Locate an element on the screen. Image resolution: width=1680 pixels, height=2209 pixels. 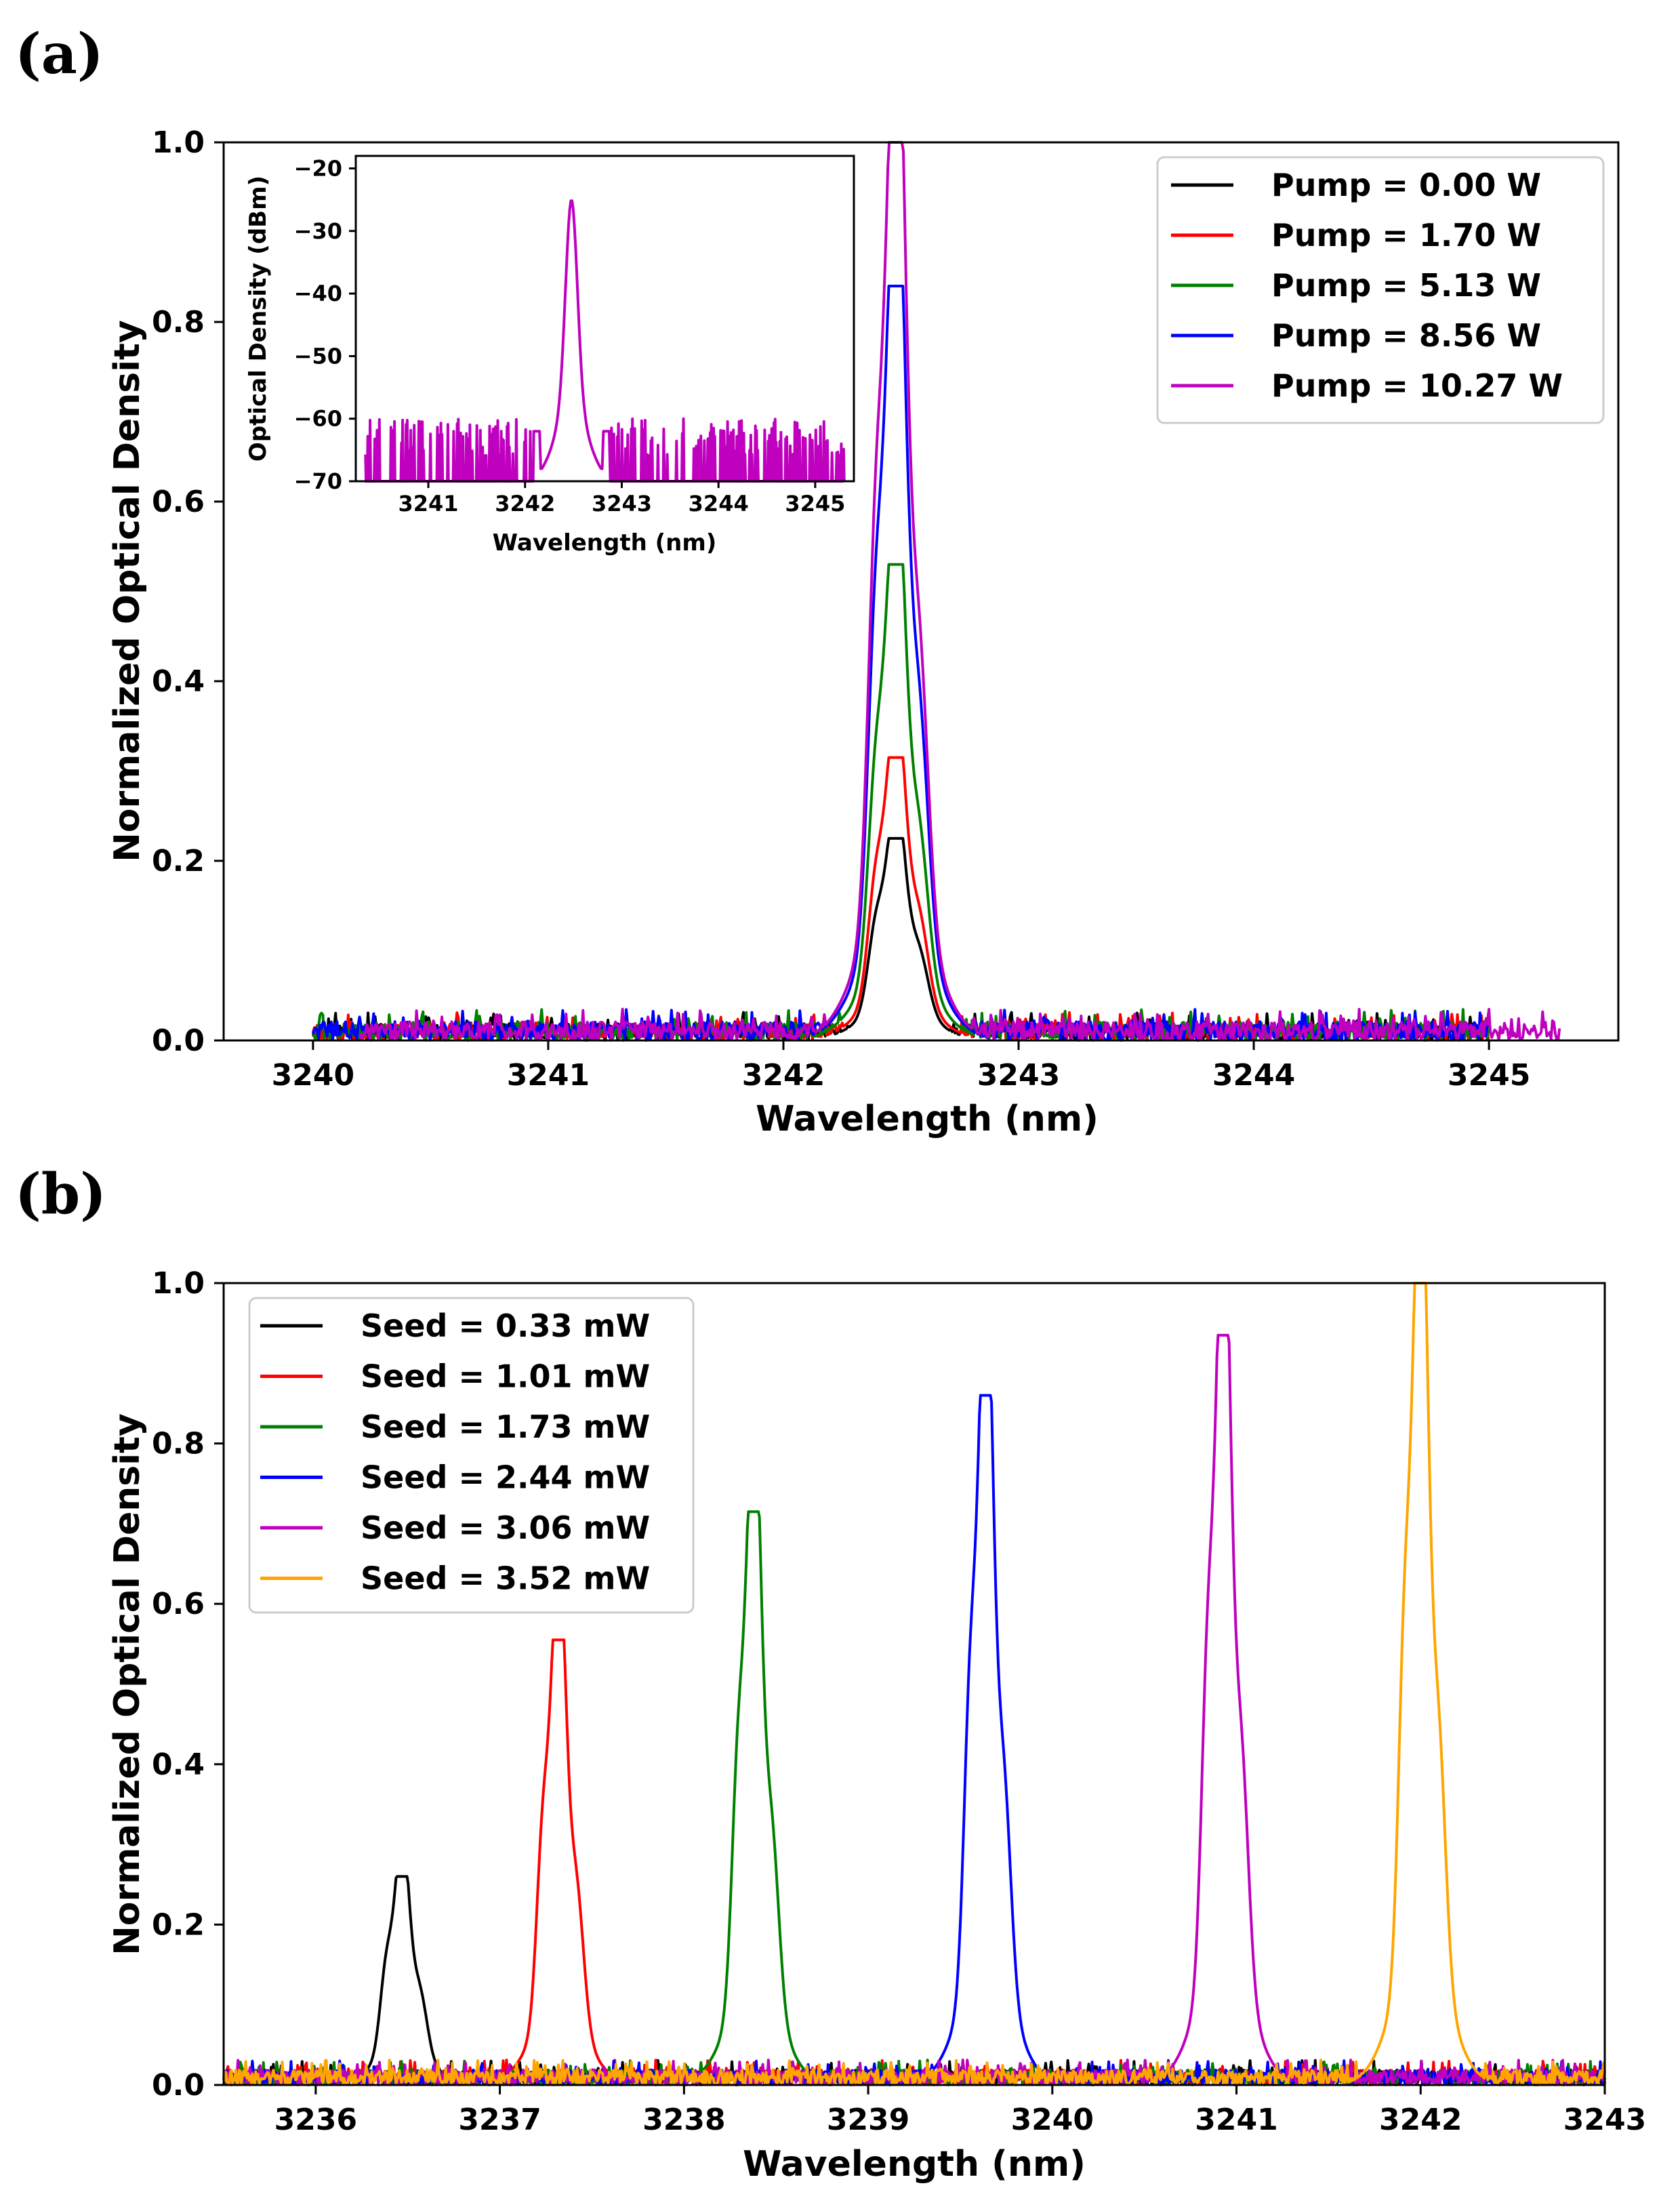
inset-y-ticks: −70 −60 −50 −40 −30 −20 is located at coordinates (325, 324).